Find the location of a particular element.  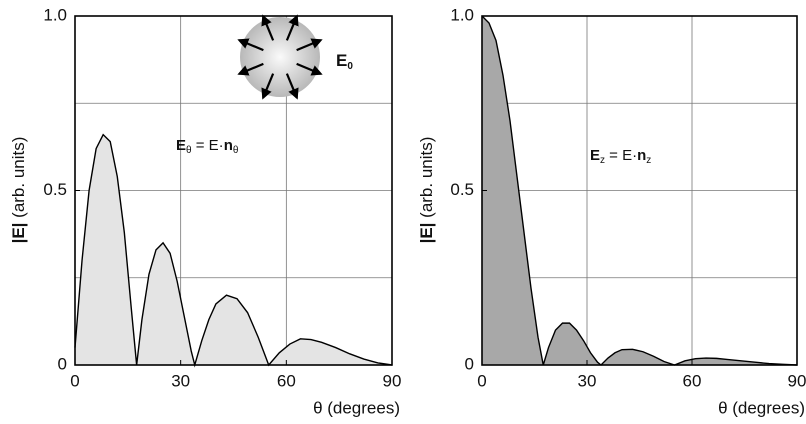

inset-sphere is located at coordinates (280, 57).